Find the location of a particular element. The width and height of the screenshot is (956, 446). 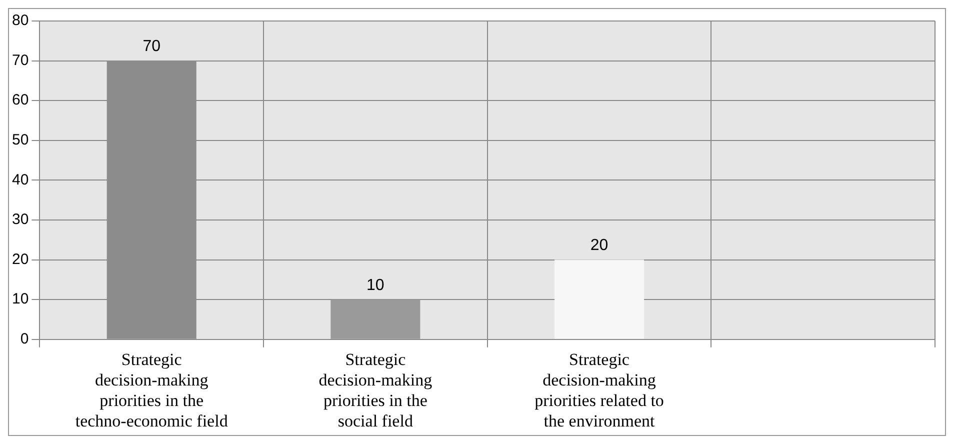

y-tick-label: 80 is located at coordinates (20, 21).